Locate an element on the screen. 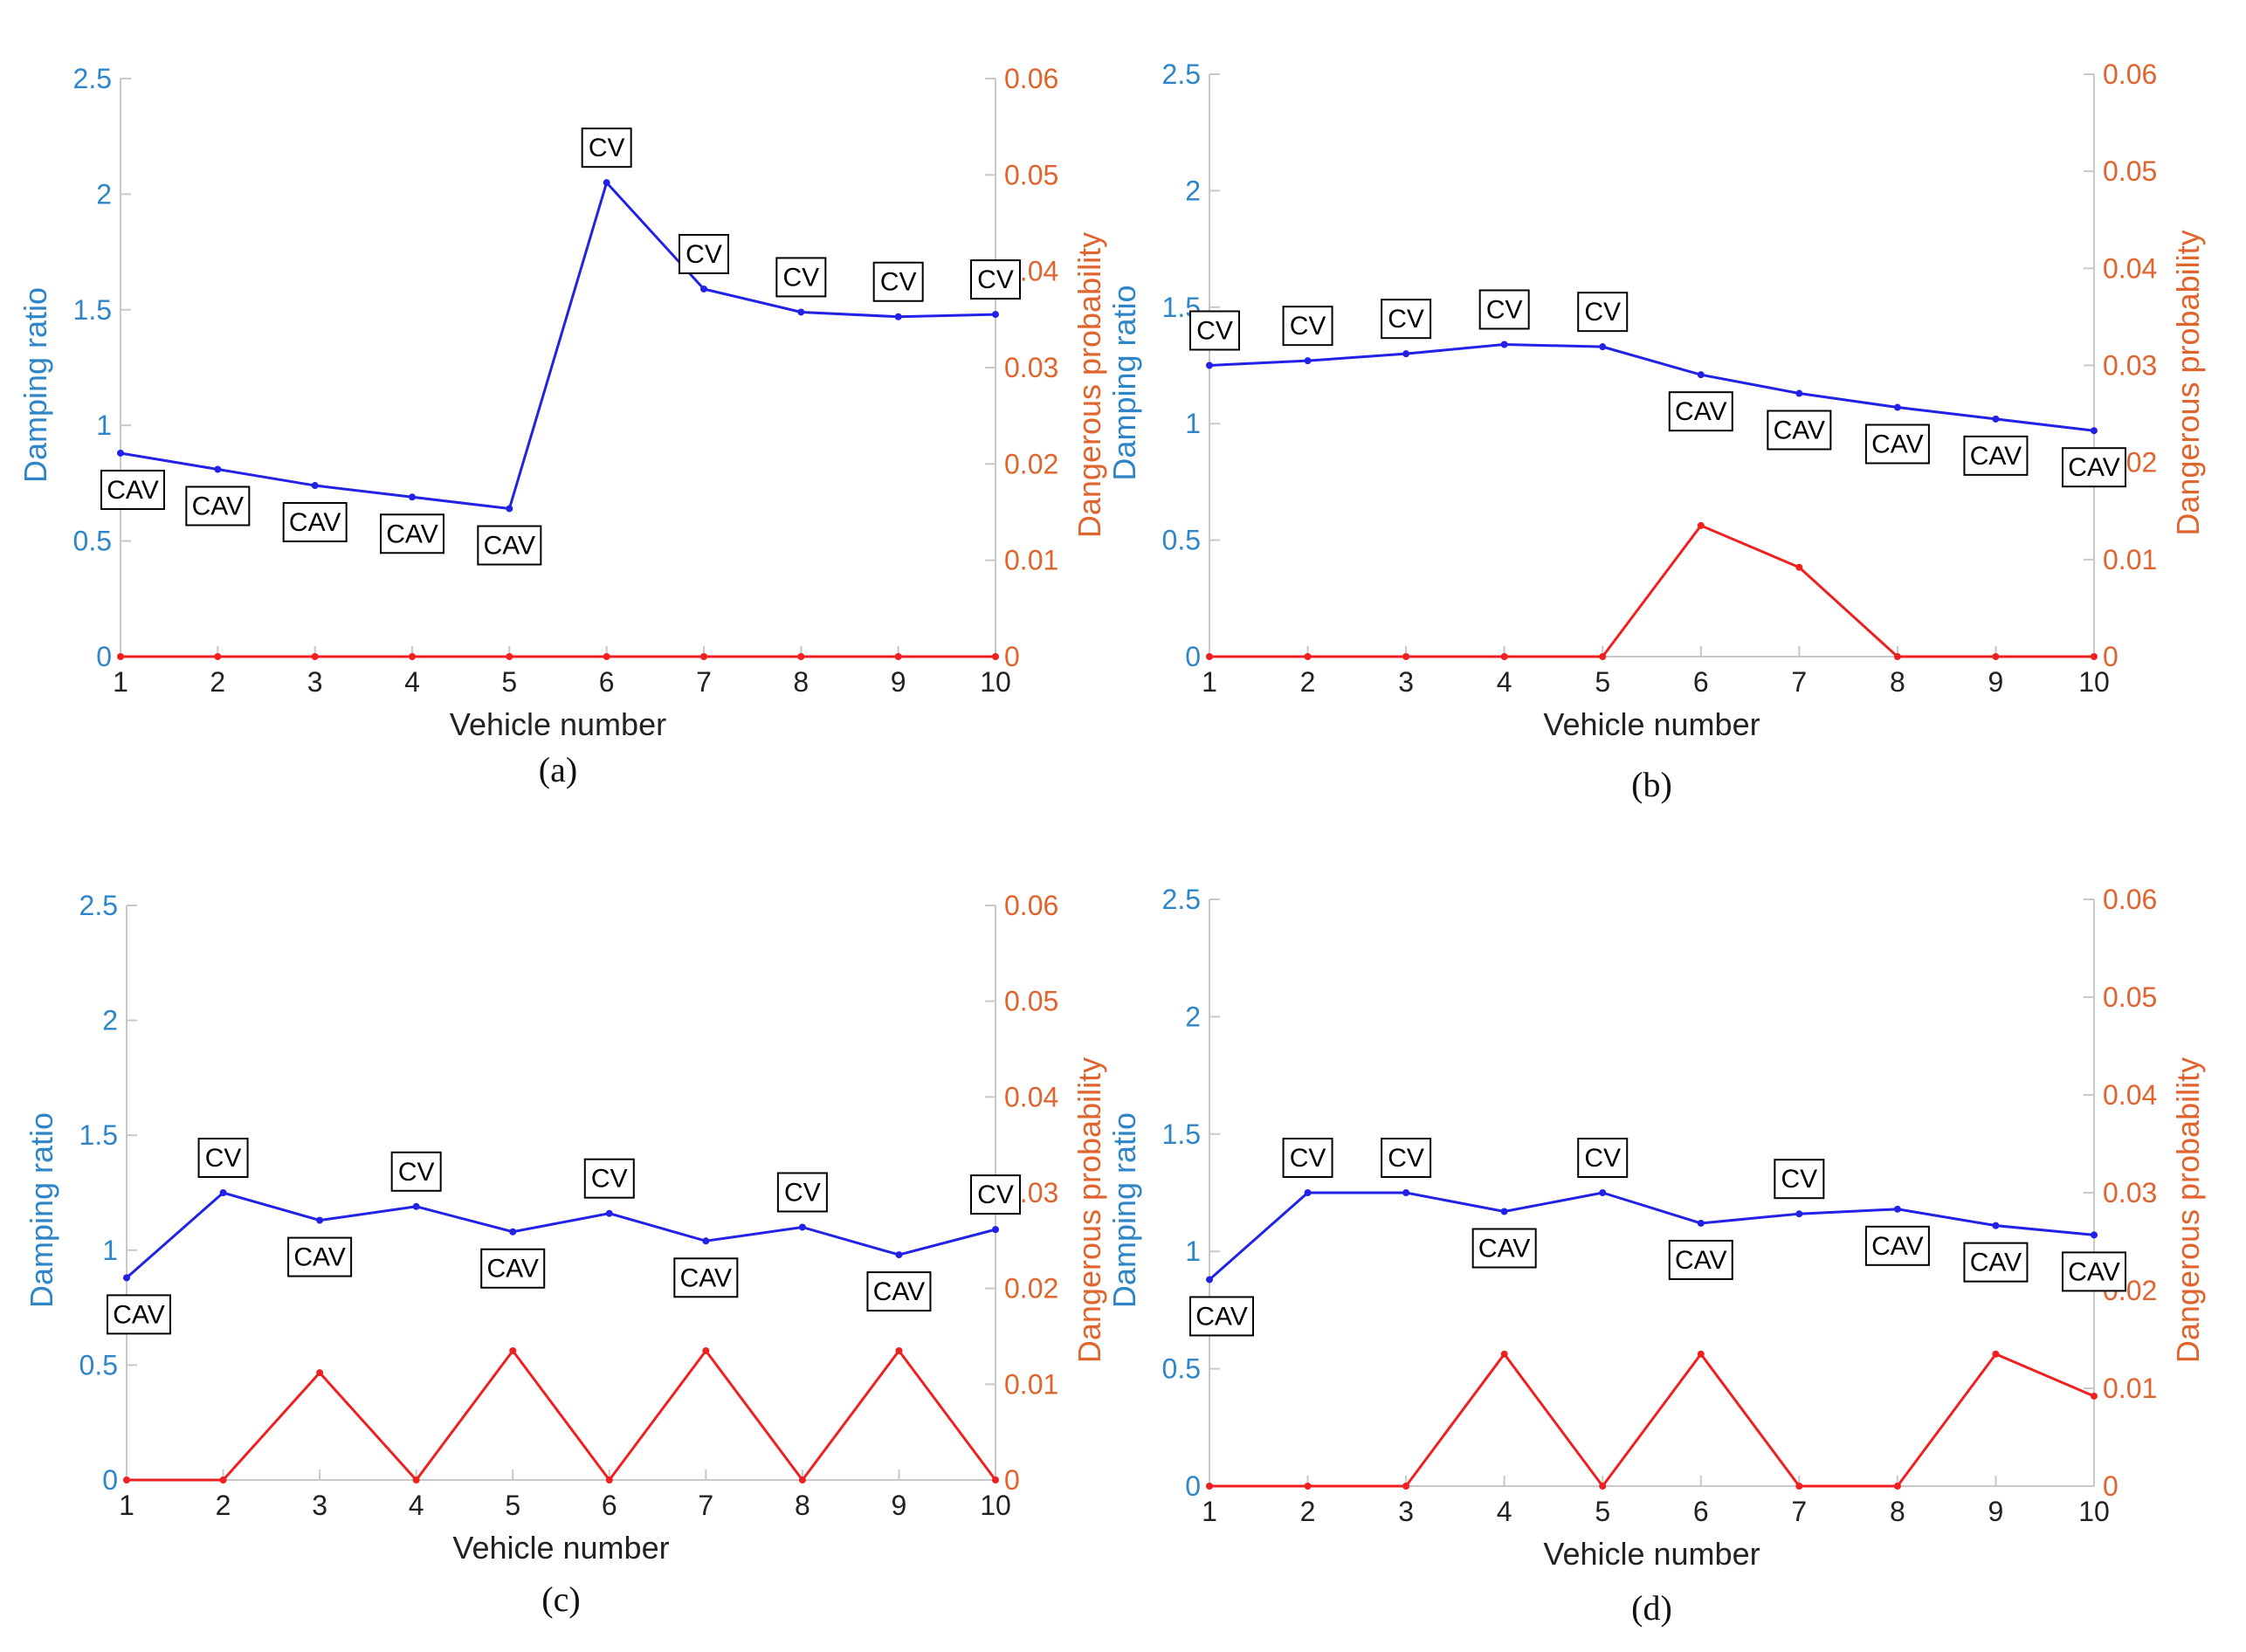 This screenshot has width=2246, height=1652. x-tick-label: 3 is located at coordinates (1406, 1511).